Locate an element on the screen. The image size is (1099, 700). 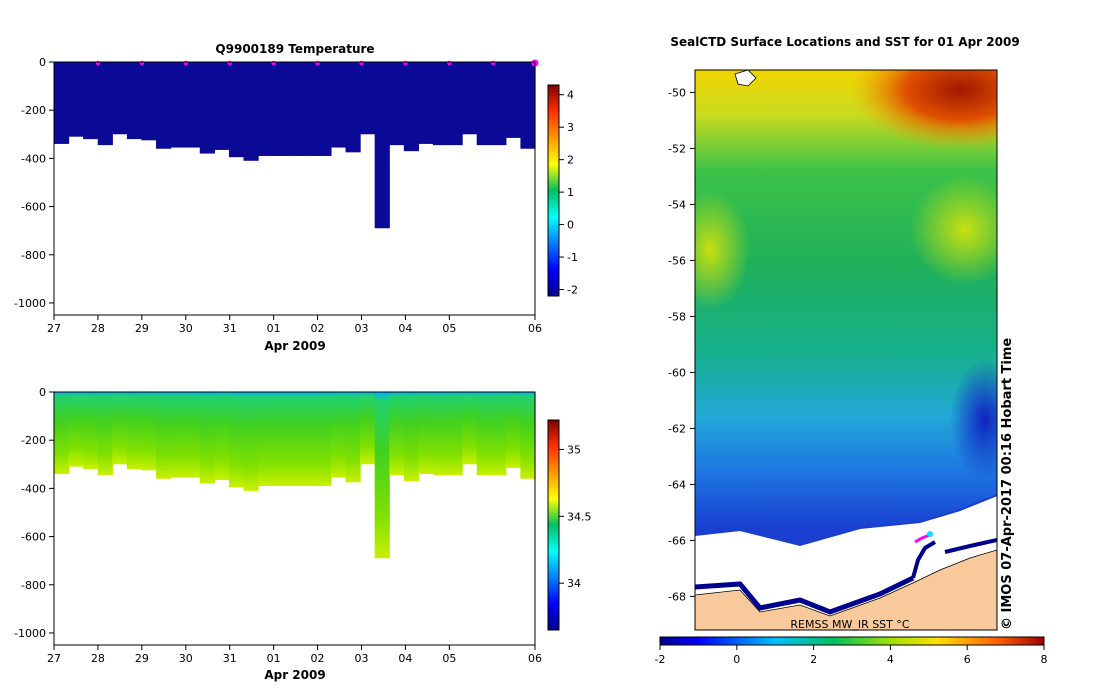
colorbar-tick-label: -2 is located at coordinates (572, 290).